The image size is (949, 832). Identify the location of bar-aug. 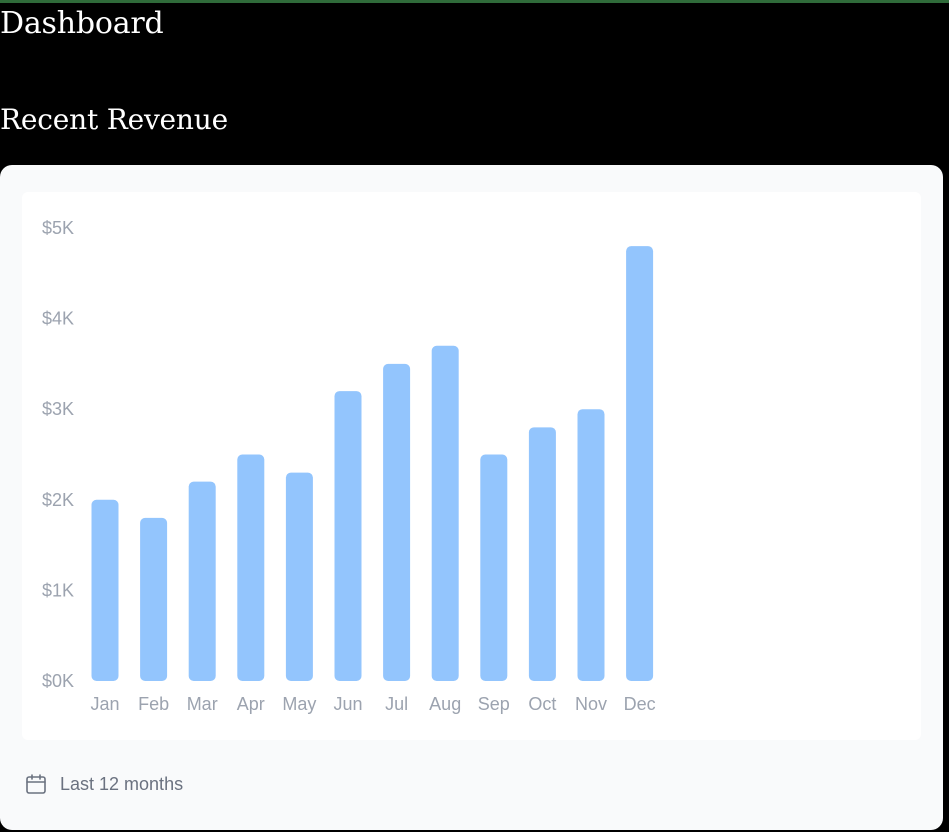
(445, 513).